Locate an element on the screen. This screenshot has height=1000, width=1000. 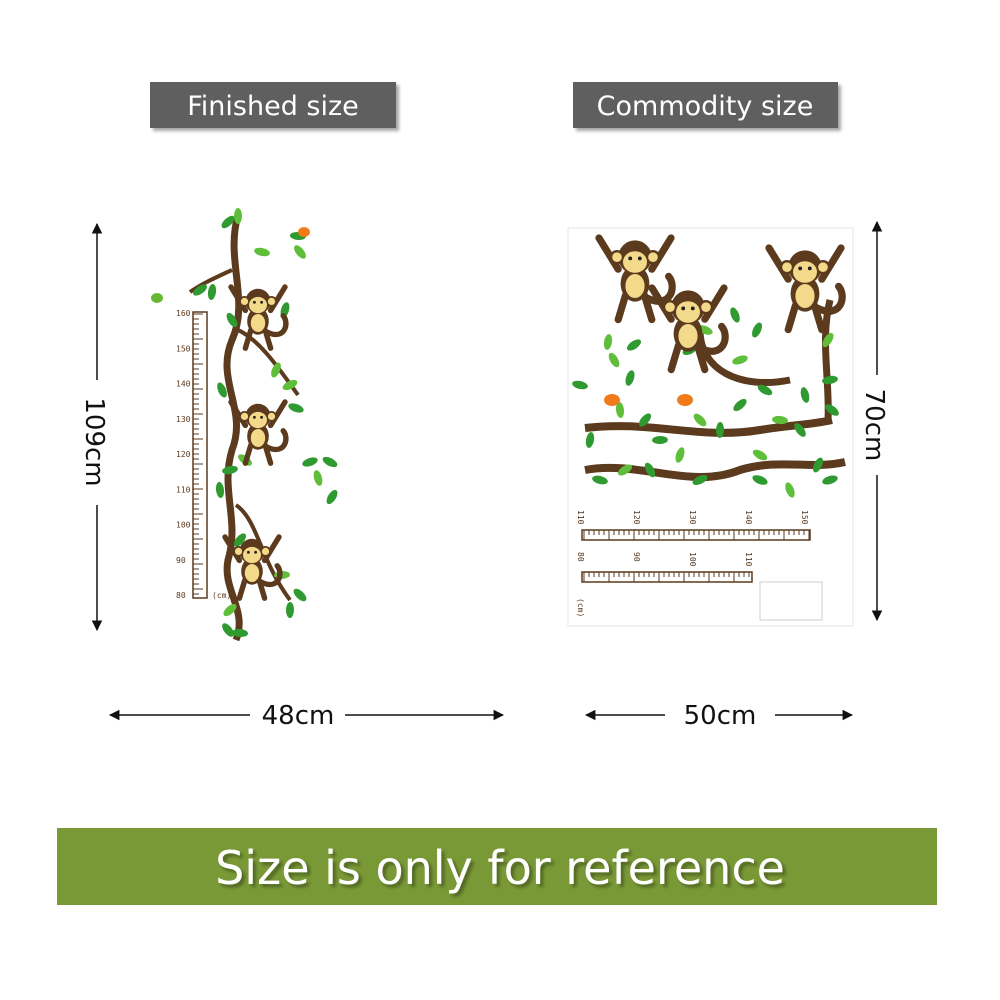
vine-art is located at coordinates (244, 425).